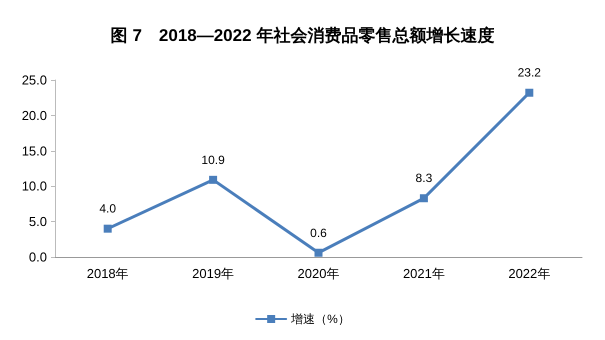 Image resolution: width=605 pixels, height=340 pixels. I want to click on data-label: 8.3, so click(424, 178).